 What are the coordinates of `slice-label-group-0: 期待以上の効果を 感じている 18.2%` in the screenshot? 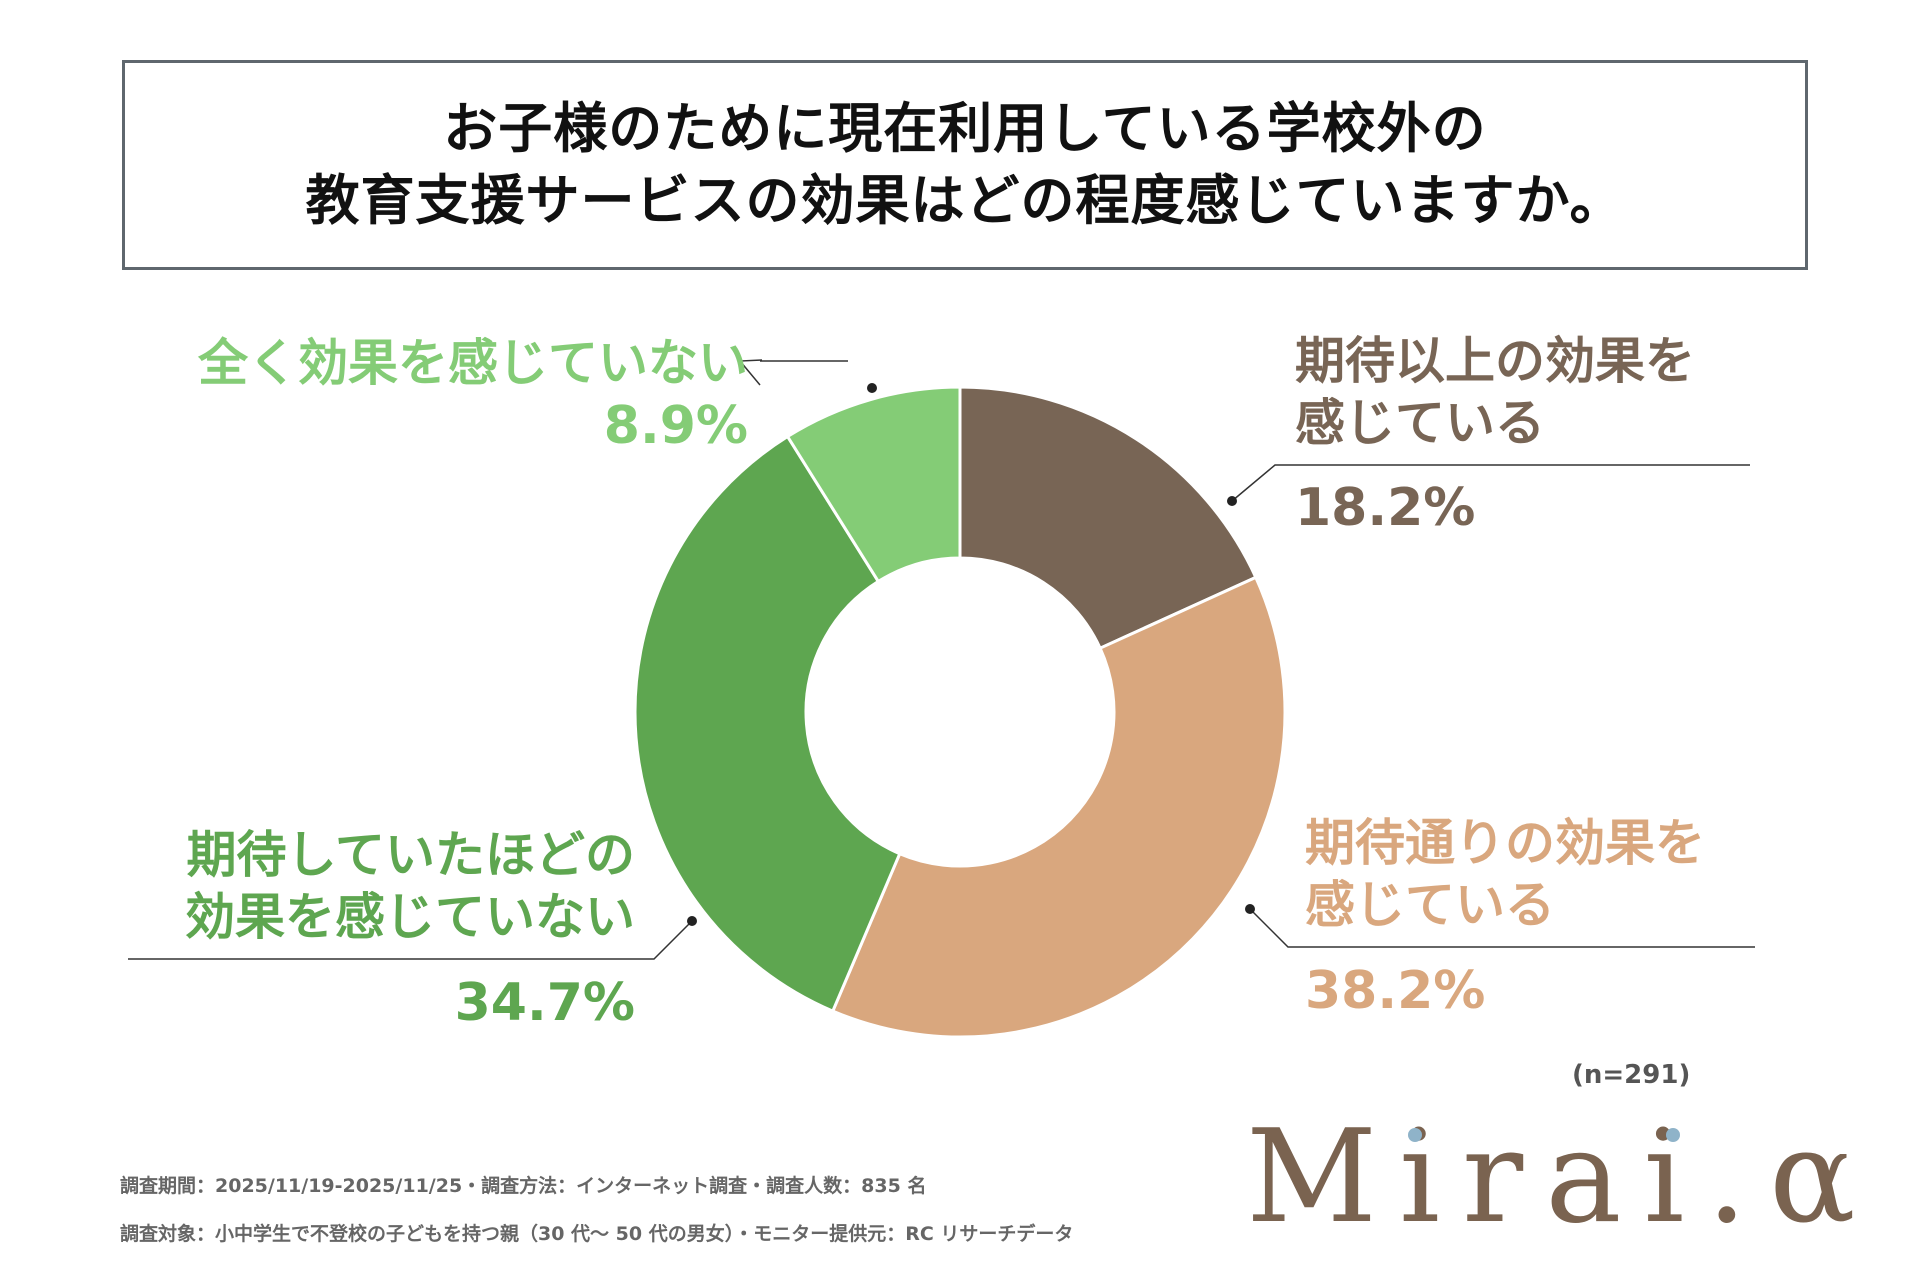 It's located at (1488, 435).